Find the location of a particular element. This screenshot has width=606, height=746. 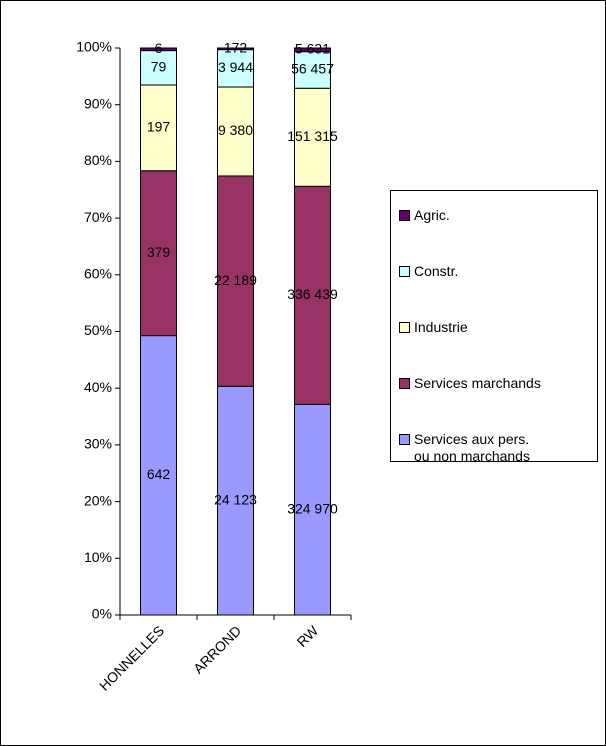

legend-label: Industrie is located at coordinates (441, 327).